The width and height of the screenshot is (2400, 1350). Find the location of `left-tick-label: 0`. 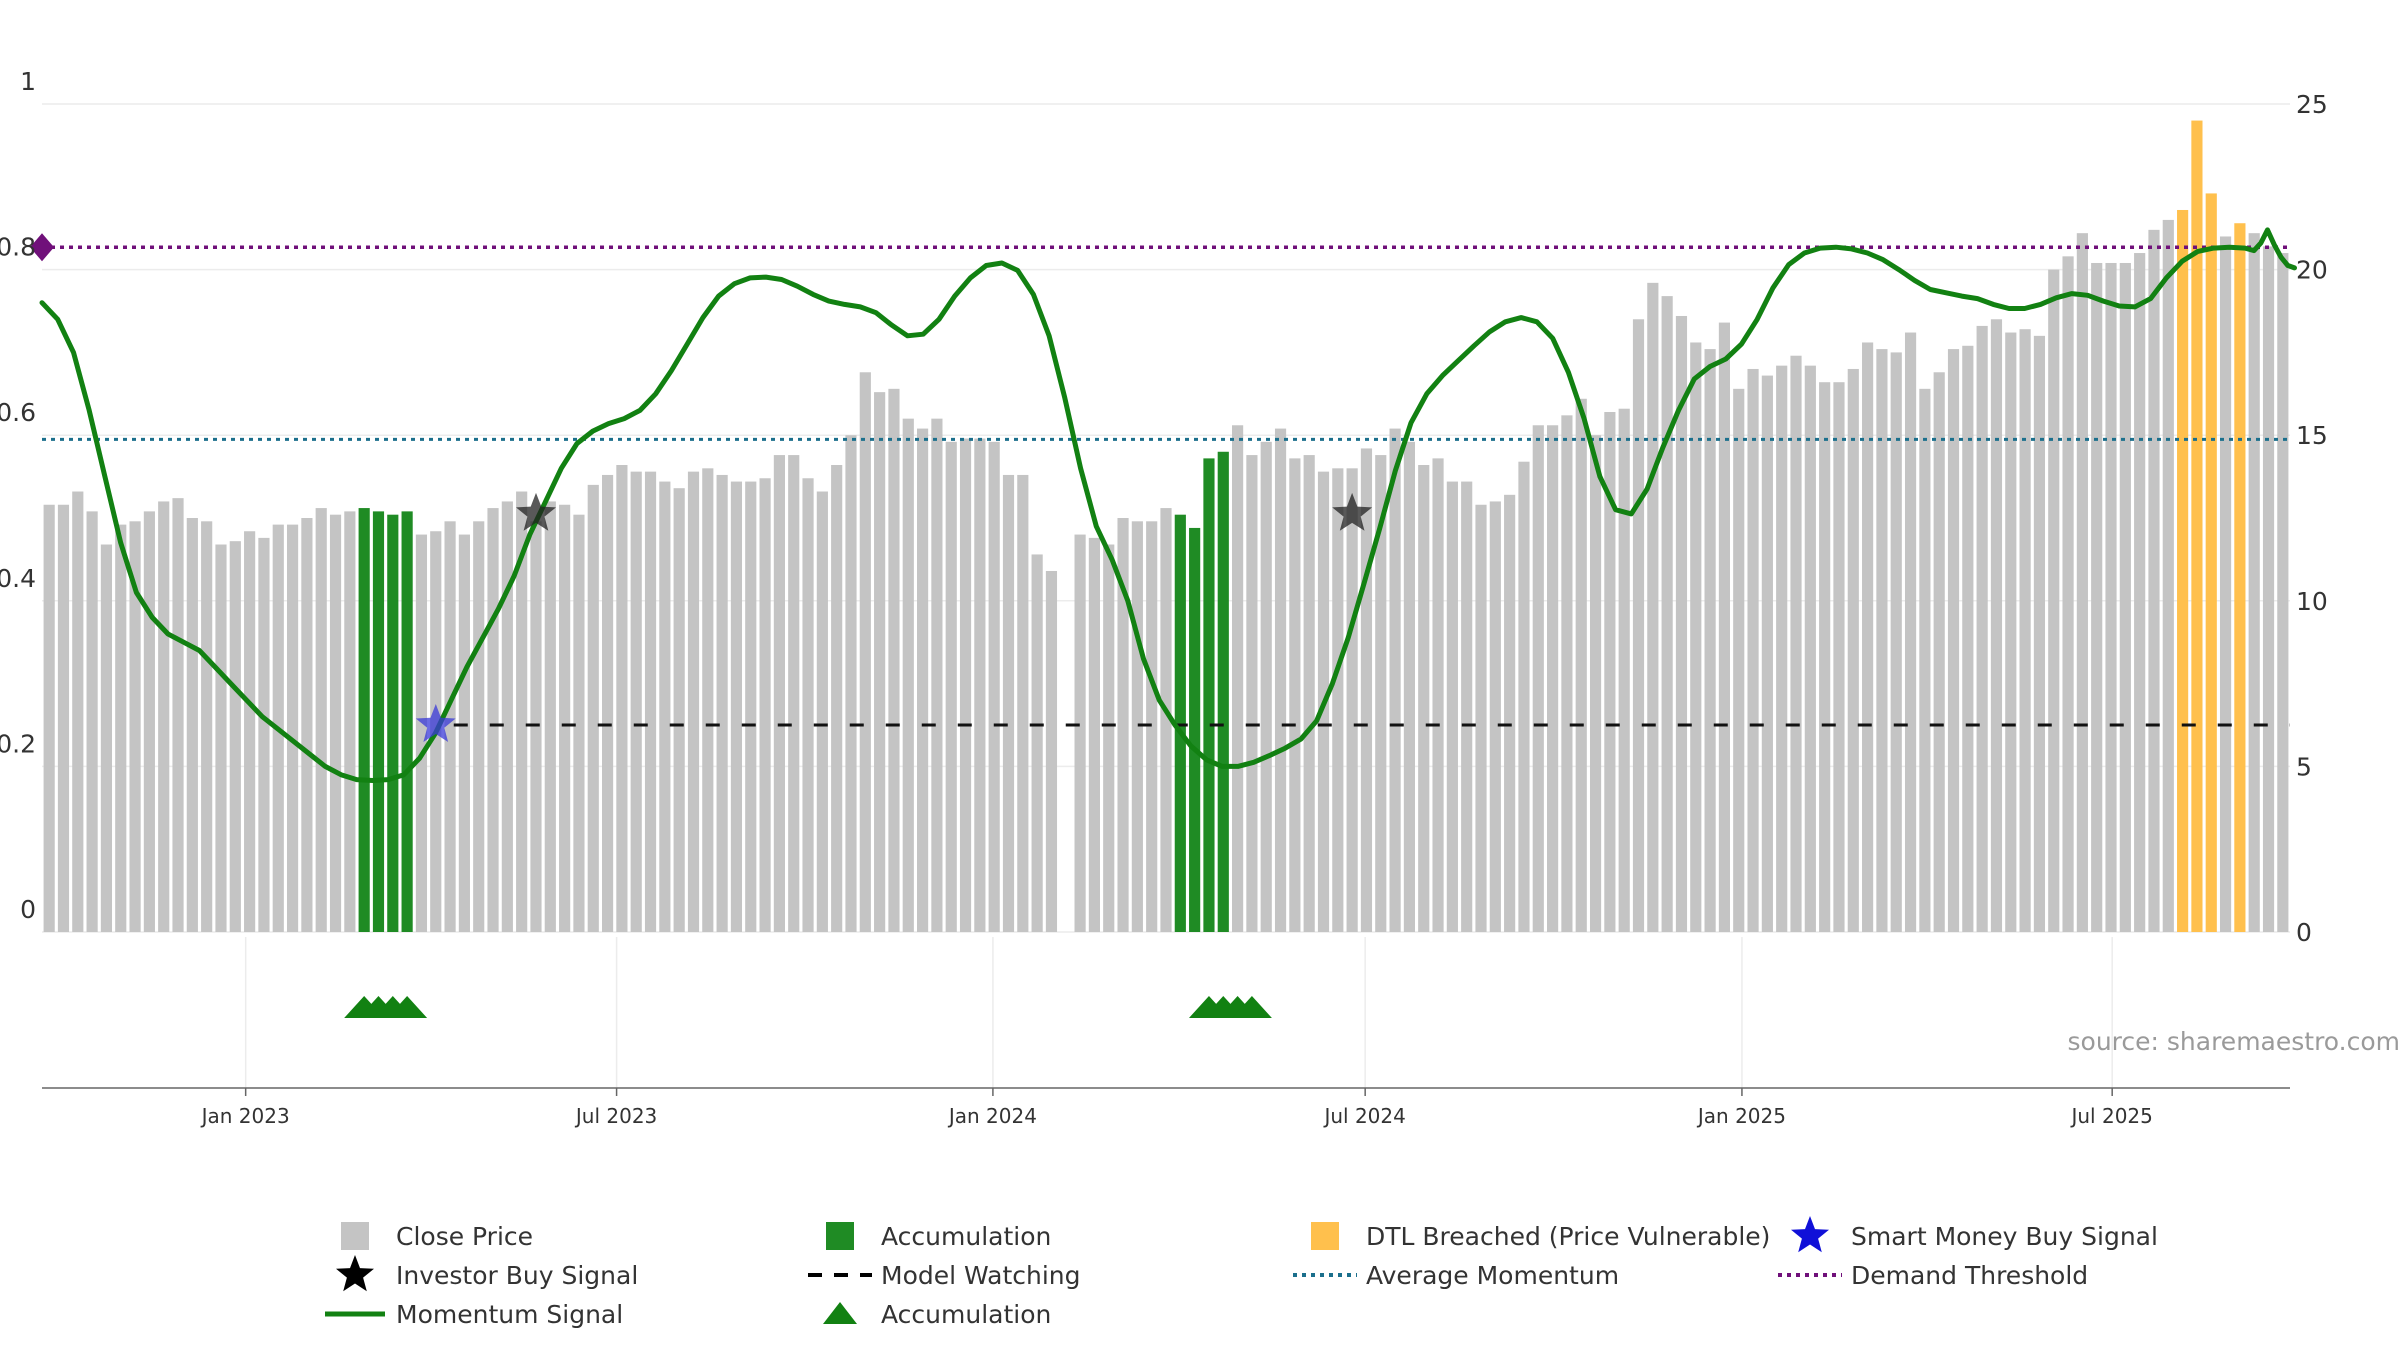

left-tick-label: 0 is located at coordinates (28, 909).